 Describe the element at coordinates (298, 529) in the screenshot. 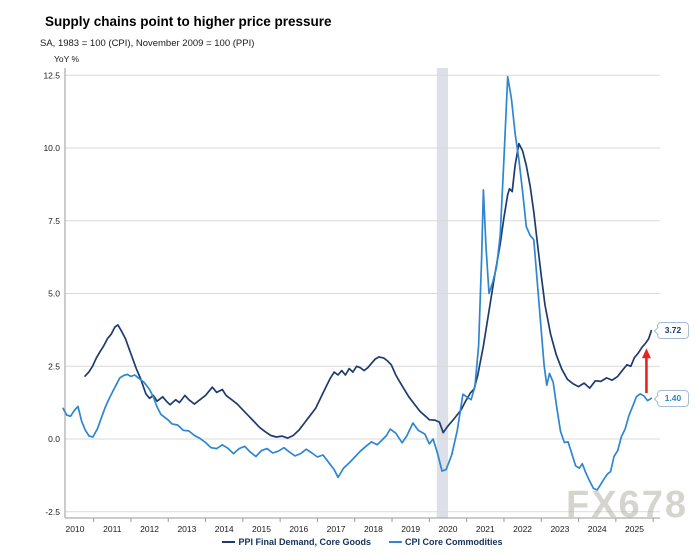

I see `x-tick-label: 2016` at that location.